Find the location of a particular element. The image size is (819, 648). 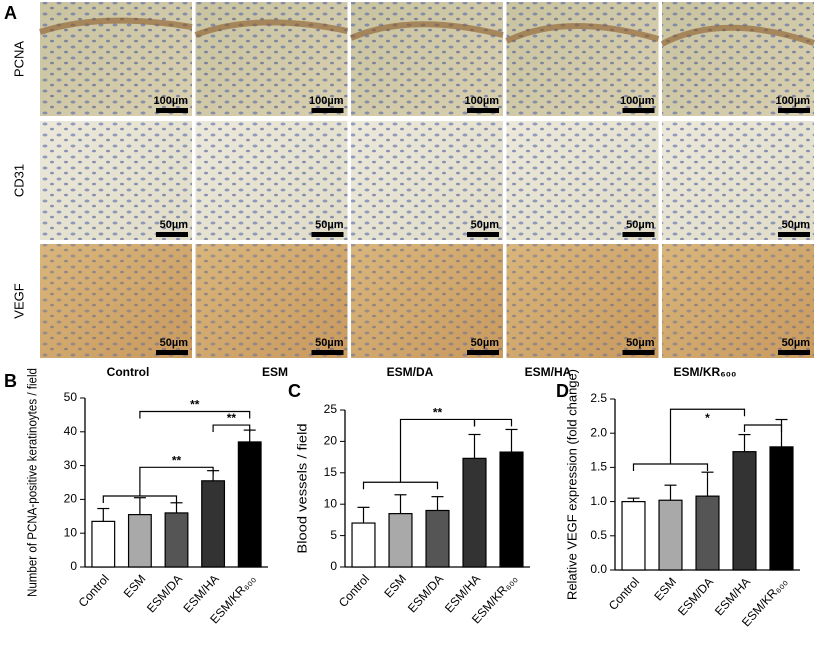

column-label: Control is located at coordinates (128, 372).